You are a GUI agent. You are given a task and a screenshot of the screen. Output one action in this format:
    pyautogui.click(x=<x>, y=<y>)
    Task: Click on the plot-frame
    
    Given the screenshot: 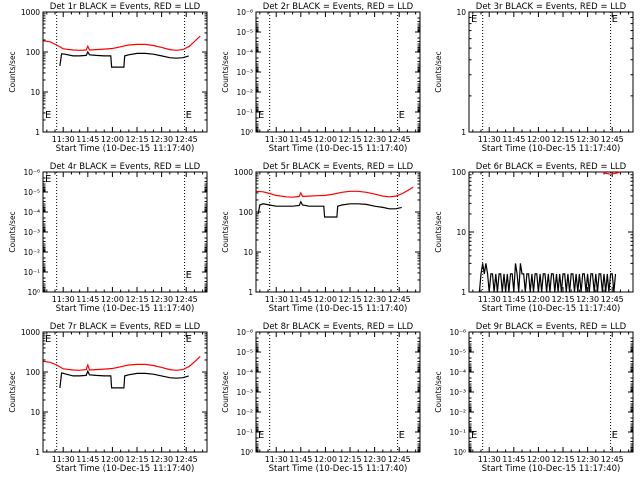 What is the action you would take?
    pyautogui.click(x=125, y=392)
    